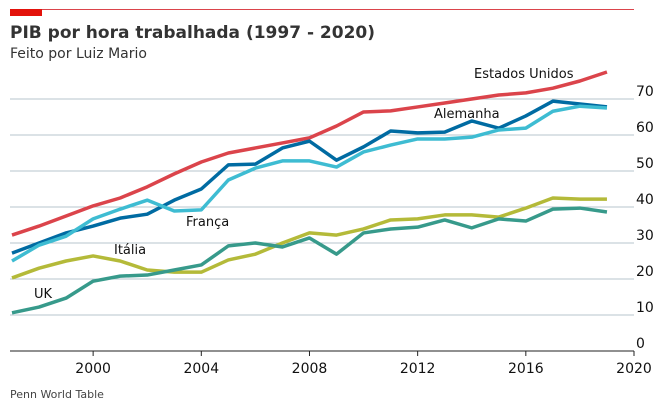 The image size is (665, 410). Describe the element at coordinates (645, 272) in the screenshot. I see `y-tick-label: 20` at that location.